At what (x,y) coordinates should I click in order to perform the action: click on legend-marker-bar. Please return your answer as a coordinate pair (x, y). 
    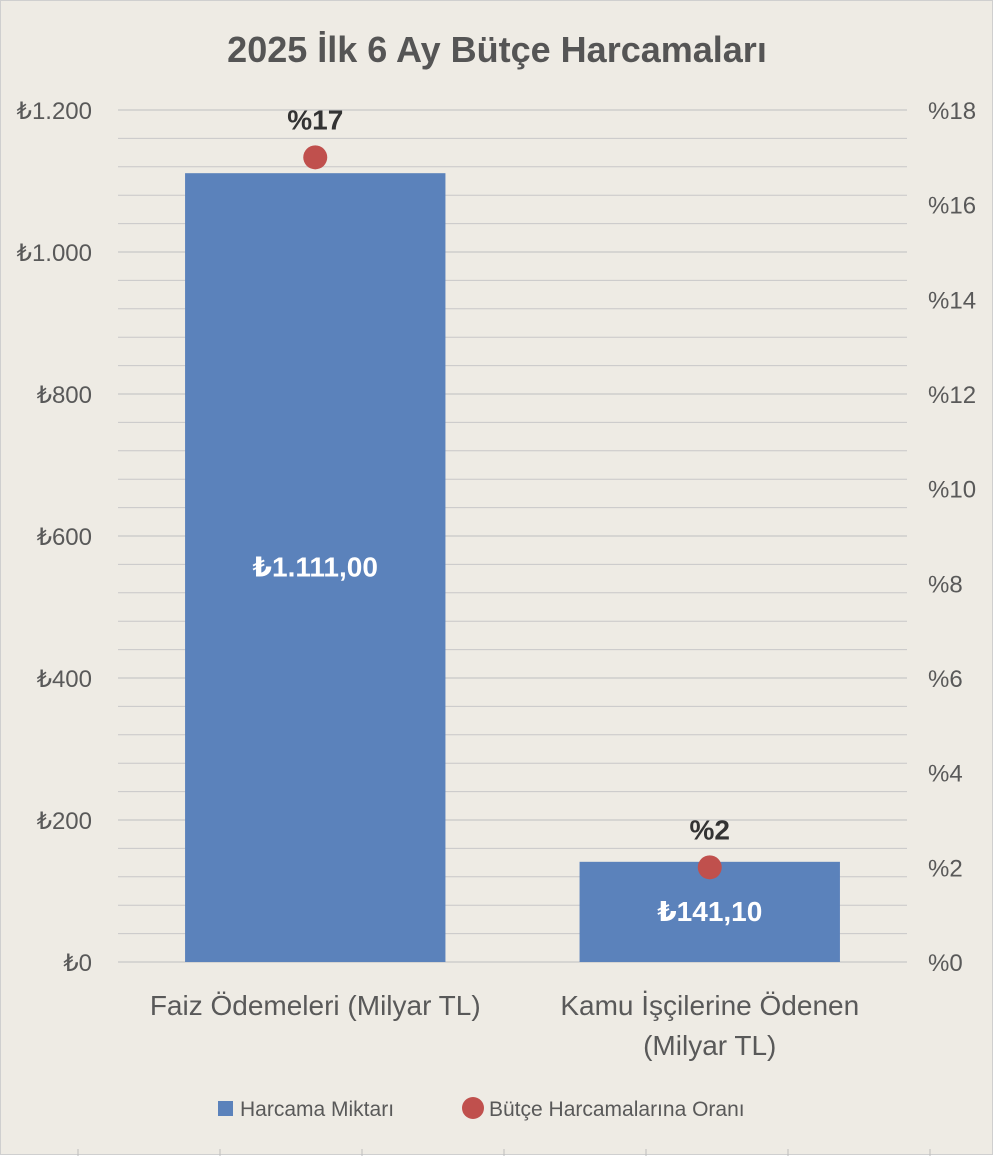
    Looking at the image, I should click on (225, 1108).